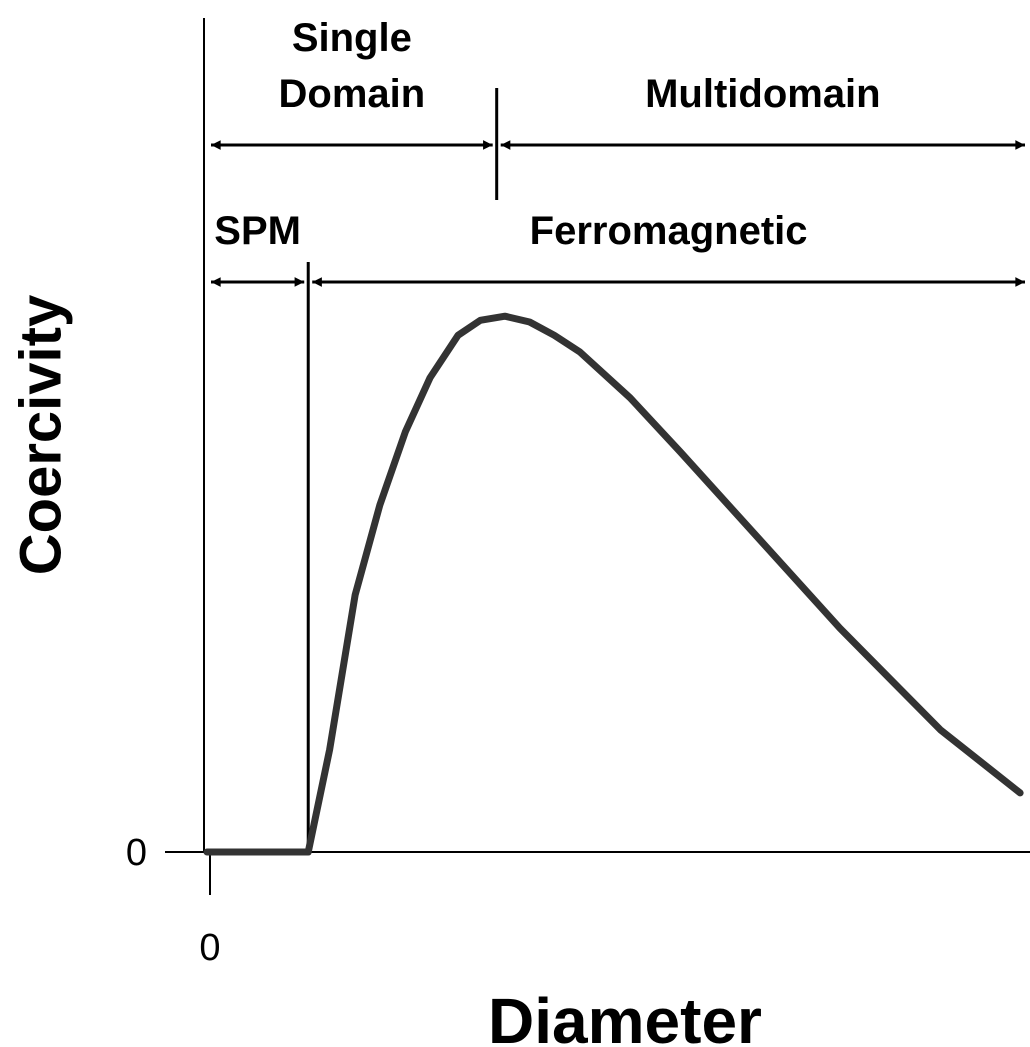 The height and width of the screenshot is (1047, 1030). I want to click on x-tick-label: 0, so click(209, 948).